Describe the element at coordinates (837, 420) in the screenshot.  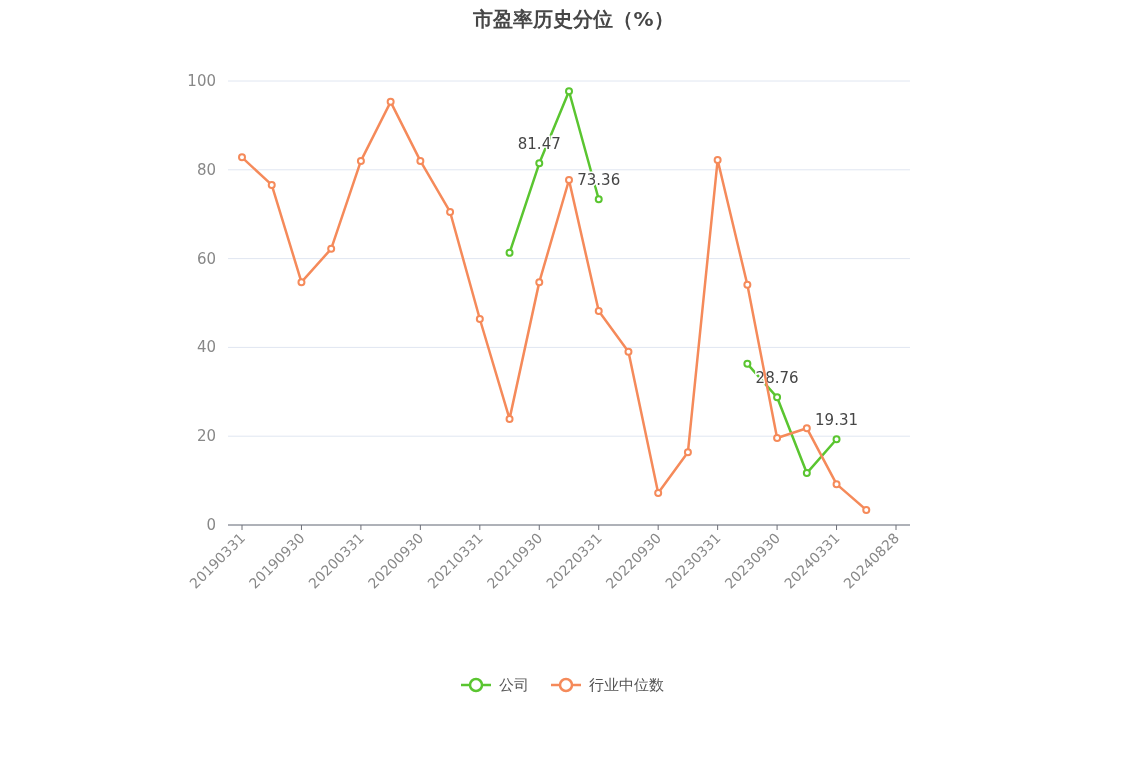
I see `data-label: 19.31` at that location.